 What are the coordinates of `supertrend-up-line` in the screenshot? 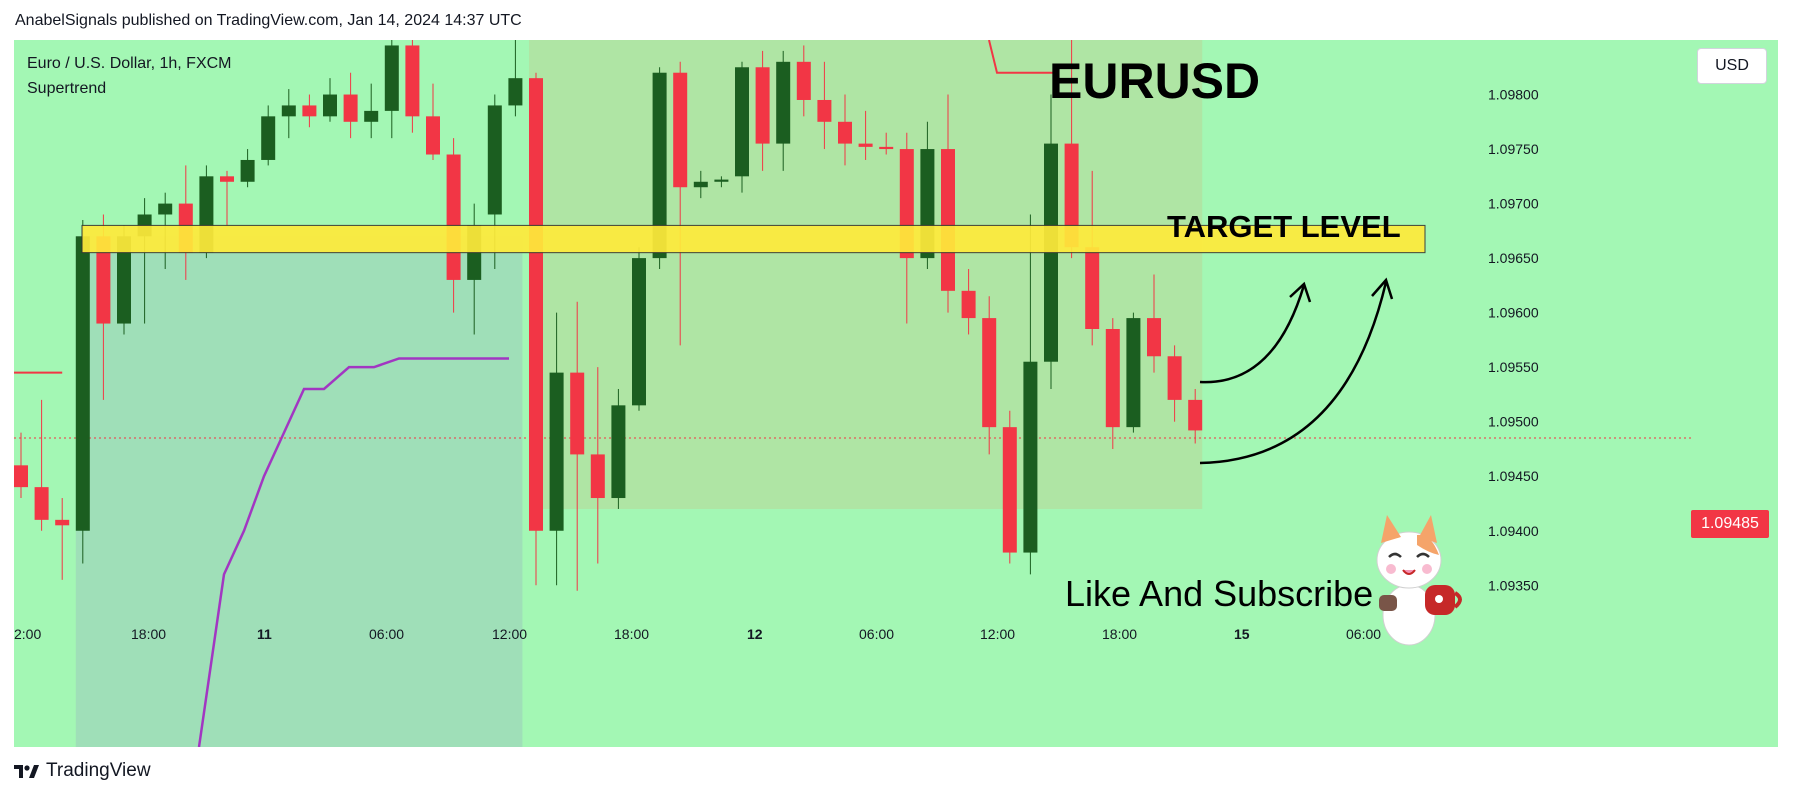 It's located at (353, 552).